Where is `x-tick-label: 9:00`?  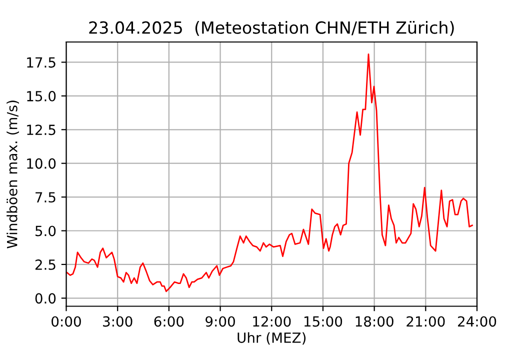
x-tick-label: 9:00 is located at coordinates (220, 321).